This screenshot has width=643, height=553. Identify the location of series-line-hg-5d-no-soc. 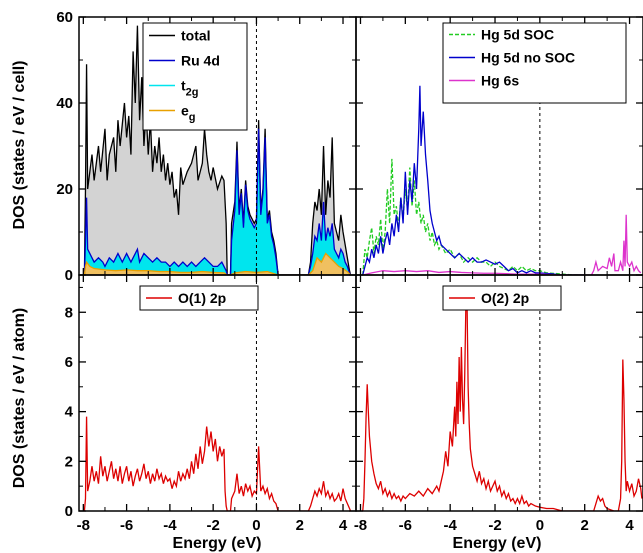
(473, 180).